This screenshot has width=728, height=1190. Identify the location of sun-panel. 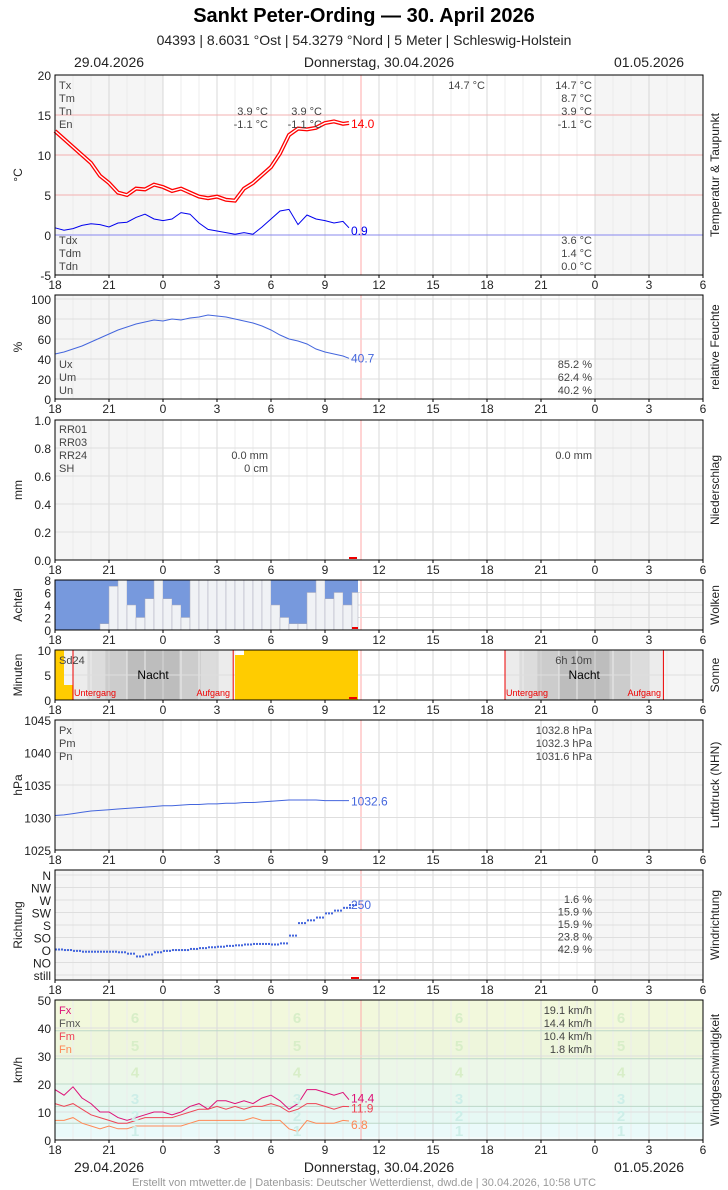
(379, 676).